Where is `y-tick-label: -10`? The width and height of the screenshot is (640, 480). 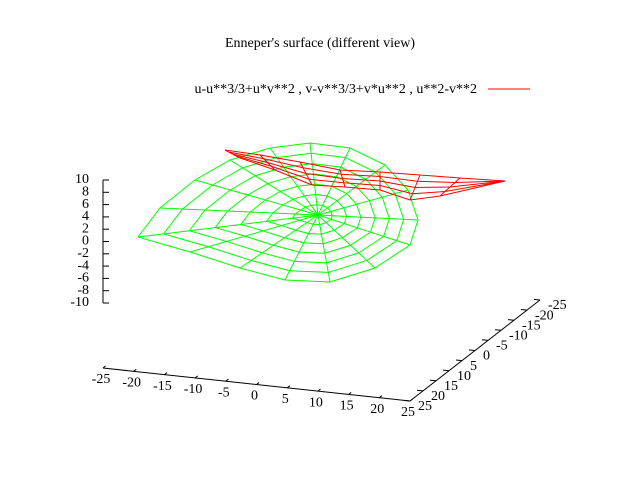
y-tick-label: -10 is located at coordinates (518, 336).